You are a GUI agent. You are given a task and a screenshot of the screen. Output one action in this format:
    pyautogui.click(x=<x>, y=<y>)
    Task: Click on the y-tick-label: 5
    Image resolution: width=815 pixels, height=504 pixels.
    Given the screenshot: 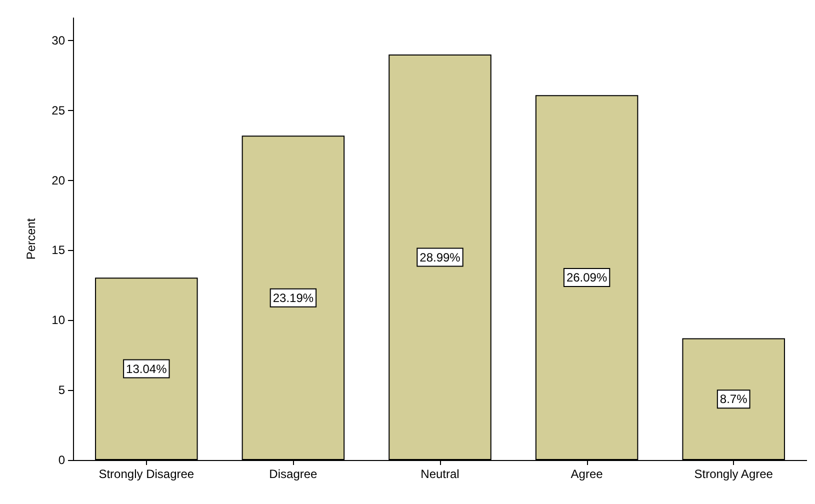 What is the action you would take?
    pyautogui.click(x=62, y=390)
    